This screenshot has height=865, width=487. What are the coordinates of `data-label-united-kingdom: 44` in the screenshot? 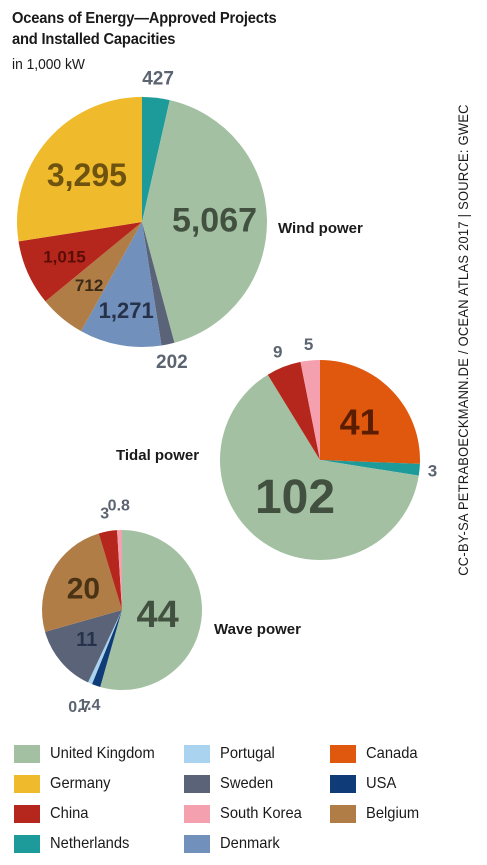 It's located at (158, 615).